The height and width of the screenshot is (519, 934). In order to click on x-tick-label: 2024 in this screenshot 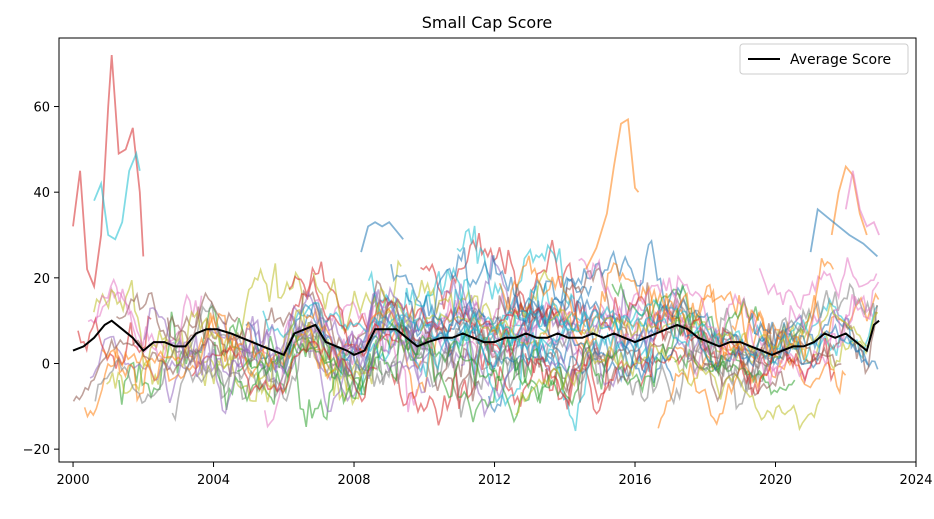, I will do `click(915, 480)`.